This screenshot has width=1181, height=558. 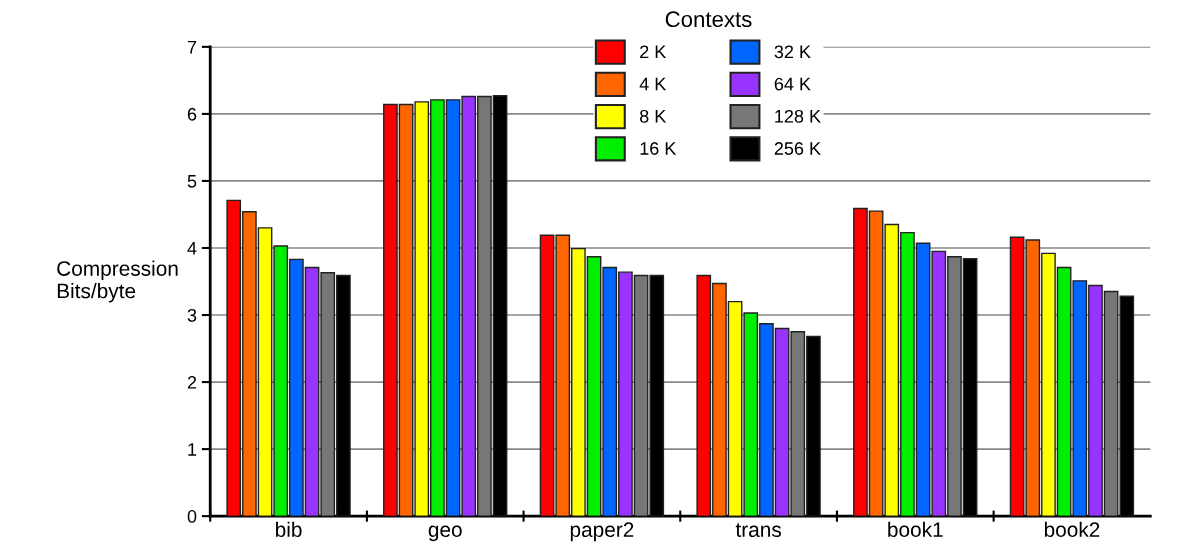 What do you see at coordinates (915, 529) in the screenshot?
I see `x-tick-label: book1` at bounding box center [915, 529].